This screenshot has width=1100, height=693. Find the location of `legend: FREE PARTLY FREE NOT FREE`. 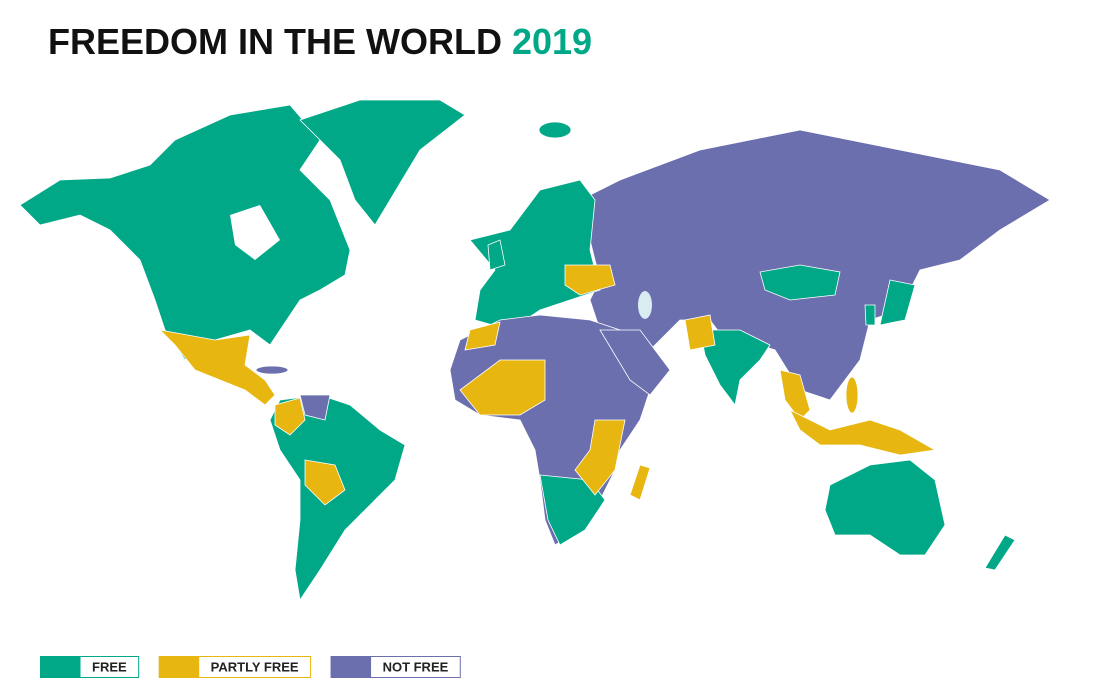

legend: FREE PARTLY FREE NOT FREE is located at coordinates (250, 667).